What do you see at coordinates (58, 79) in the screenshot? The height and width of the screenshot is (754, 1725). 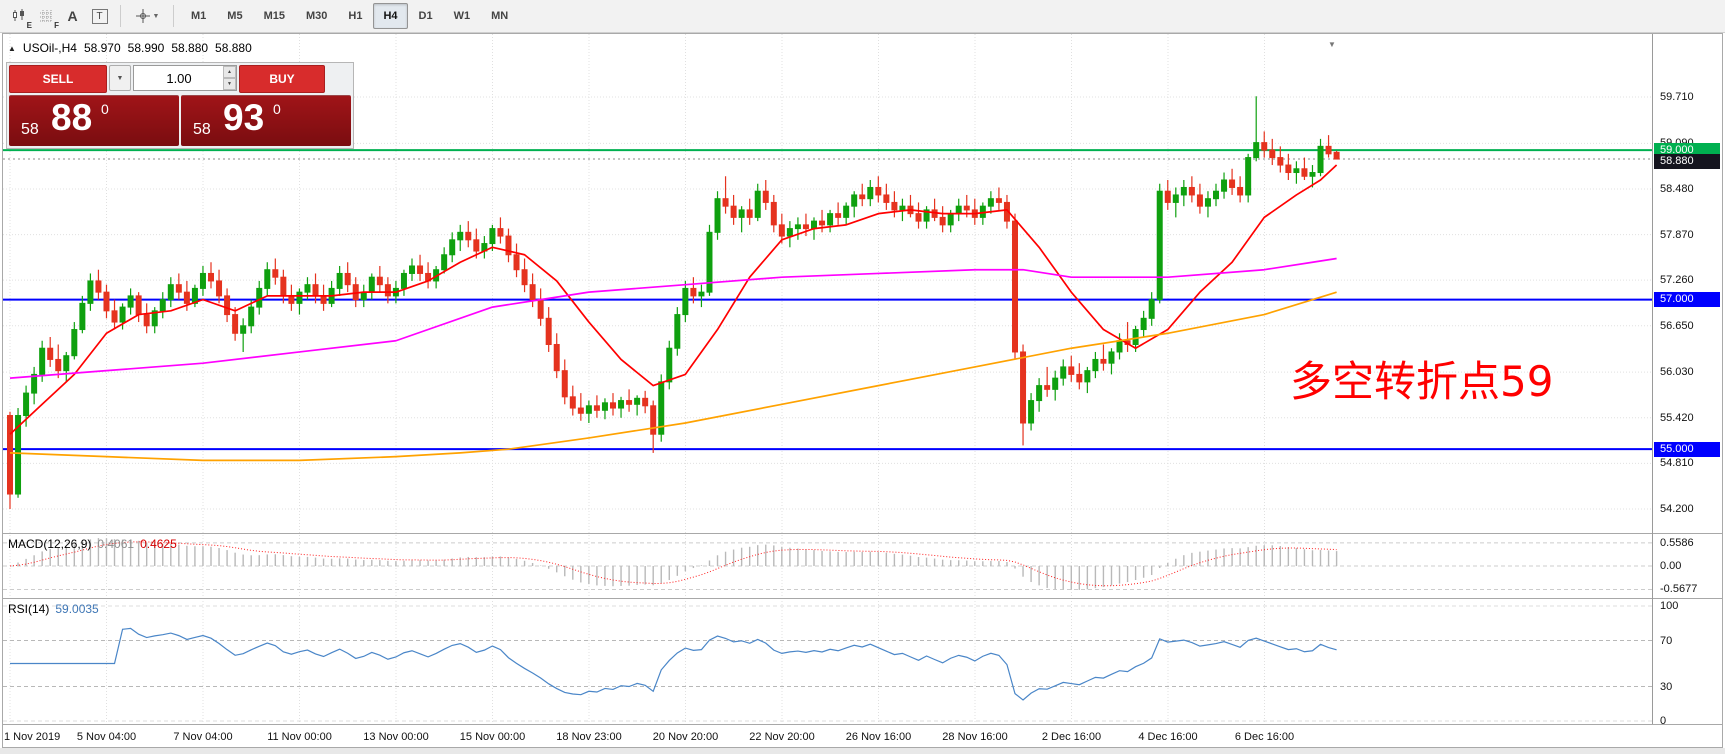 I see `sell-button: SELL` at bounding box center [58, 79].